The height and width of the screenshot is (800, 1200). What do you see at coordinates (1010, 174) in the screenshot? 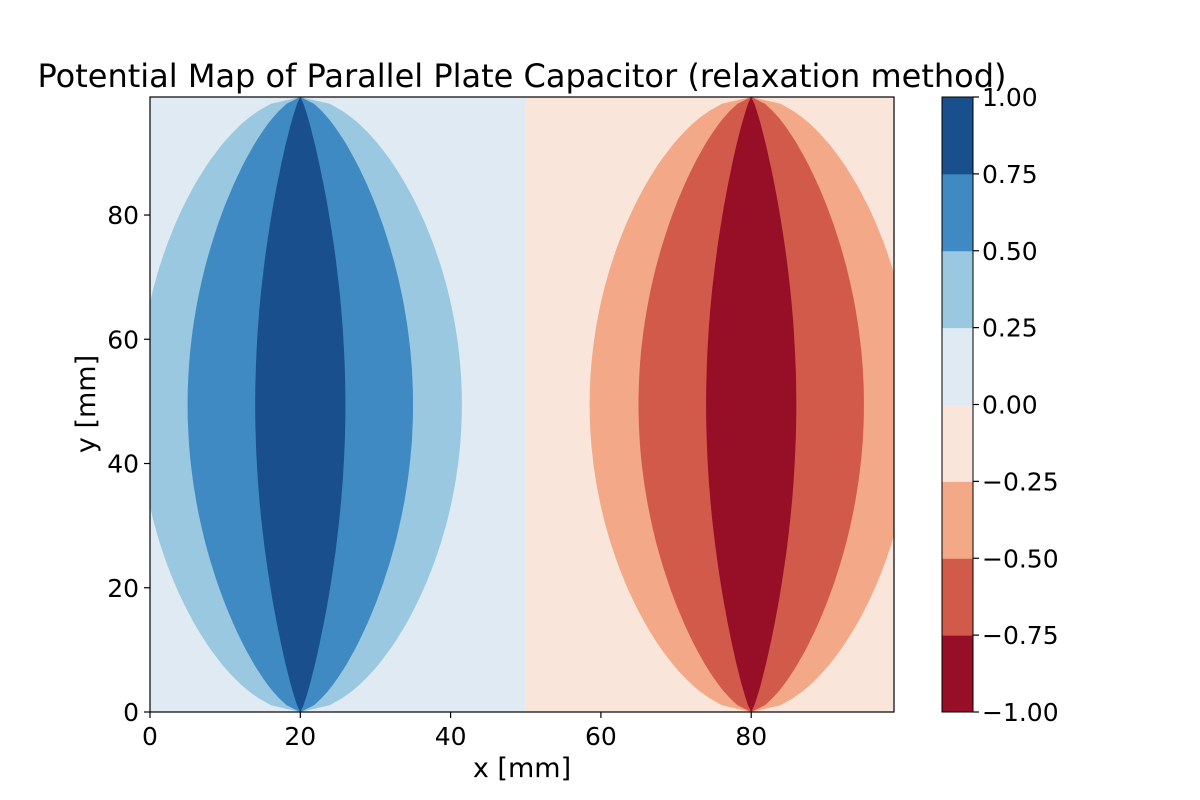
I see `colorbar-tick-label: 0.75` at bounding box center [1010, 174].